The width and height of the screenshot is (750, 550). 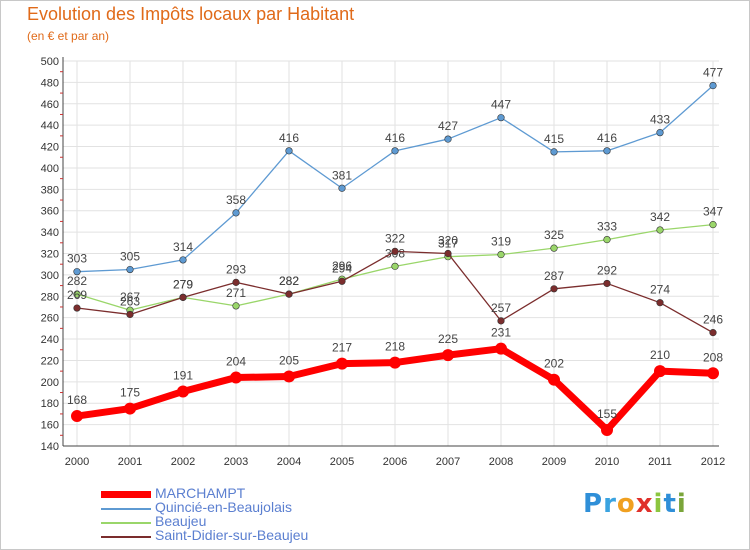 I want to click on x-tick-label: 2009, so click(x=554, y=462).